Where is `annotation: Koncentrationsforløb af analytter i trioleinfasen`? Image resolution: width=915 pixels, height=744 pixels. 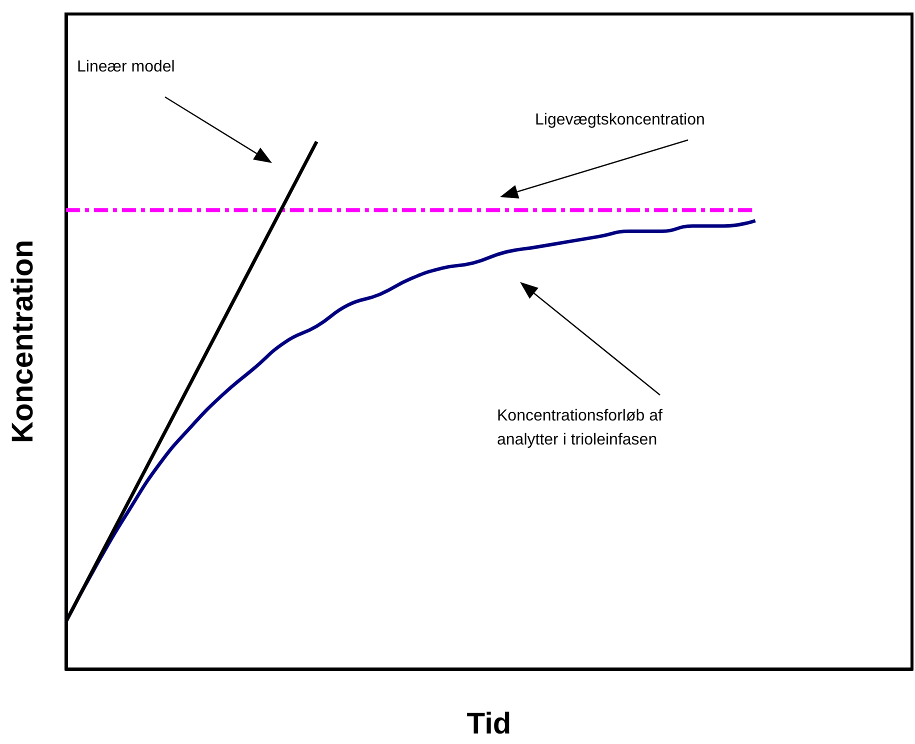 annotation: Koncentrationsforløb af analytter i trioleinfasen is located at coordinates (580, 428).